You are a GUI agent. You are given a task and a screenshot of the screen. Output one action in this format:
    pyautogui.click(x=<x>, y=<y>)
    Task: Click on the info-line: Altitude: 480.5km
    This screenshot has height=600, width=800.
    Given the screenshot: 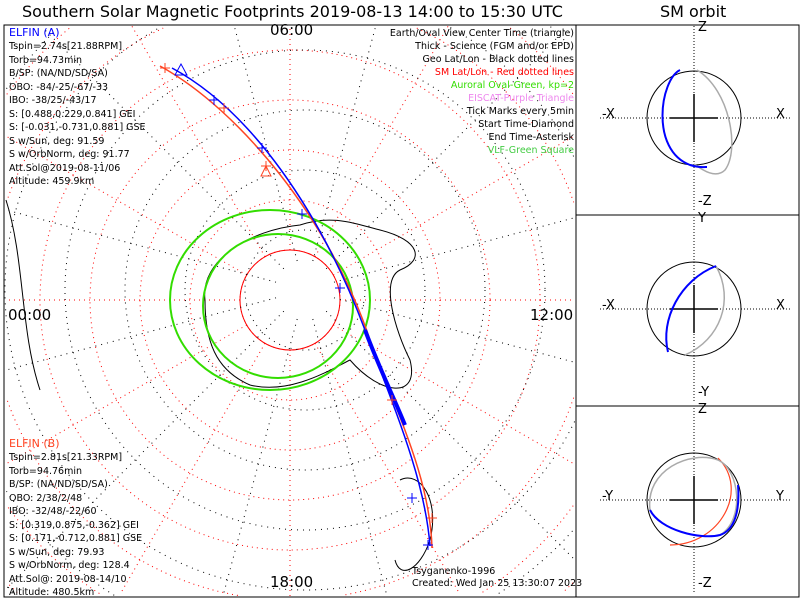 What is the action you would take?
    pyautogui.click(x=52, y=592)
    